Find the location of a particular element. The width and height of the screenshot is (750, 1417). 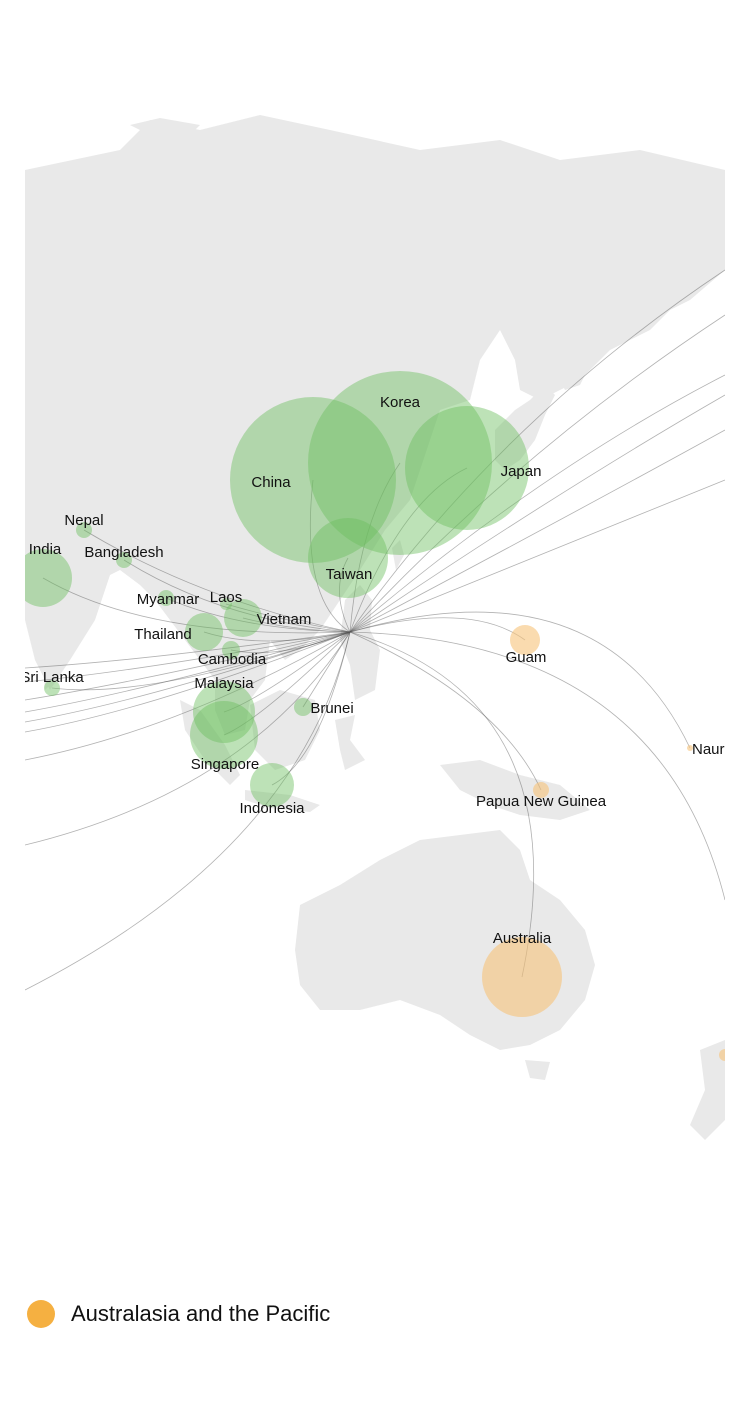

land-japan is located at coordinates (525, 427).